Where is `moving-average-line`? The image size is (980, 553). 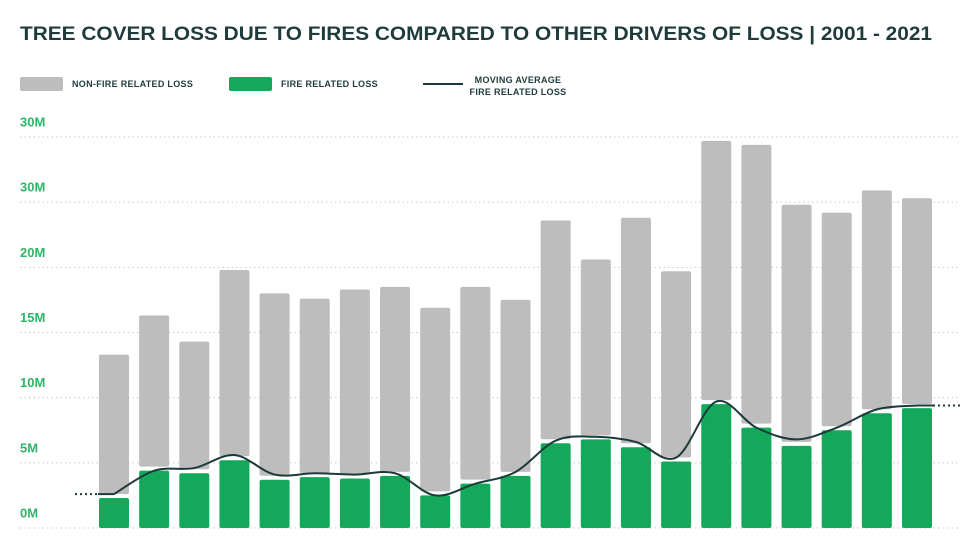 moving-average-line is located at coordinates (515, 448).